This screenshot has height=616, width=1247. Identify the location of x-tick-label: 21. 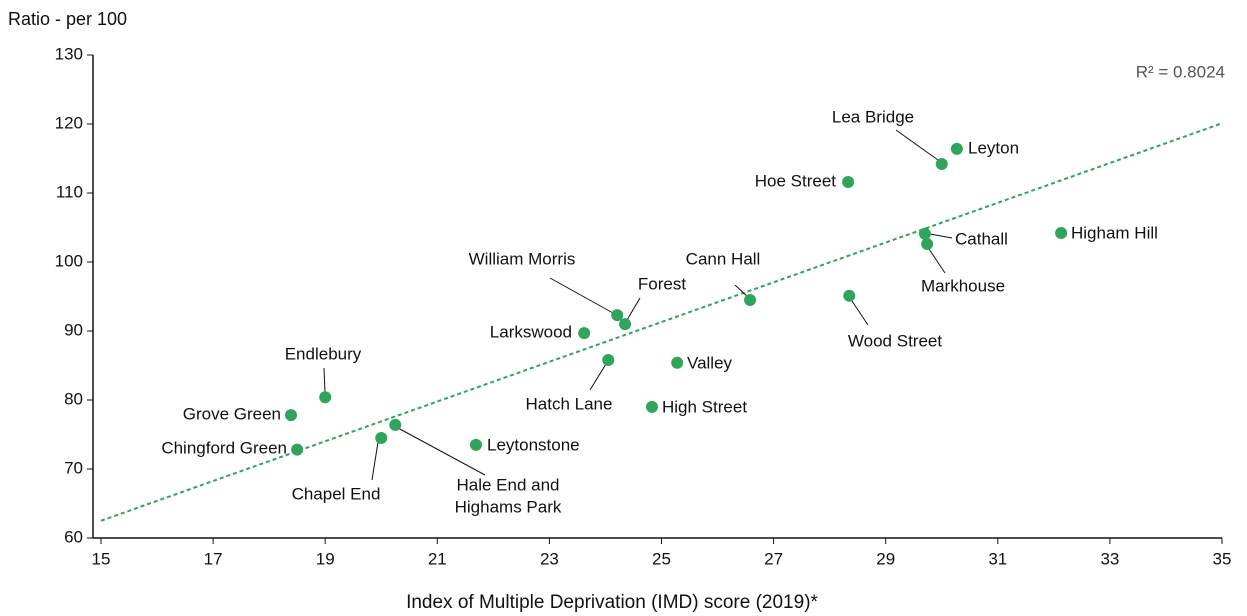
(437, 558).